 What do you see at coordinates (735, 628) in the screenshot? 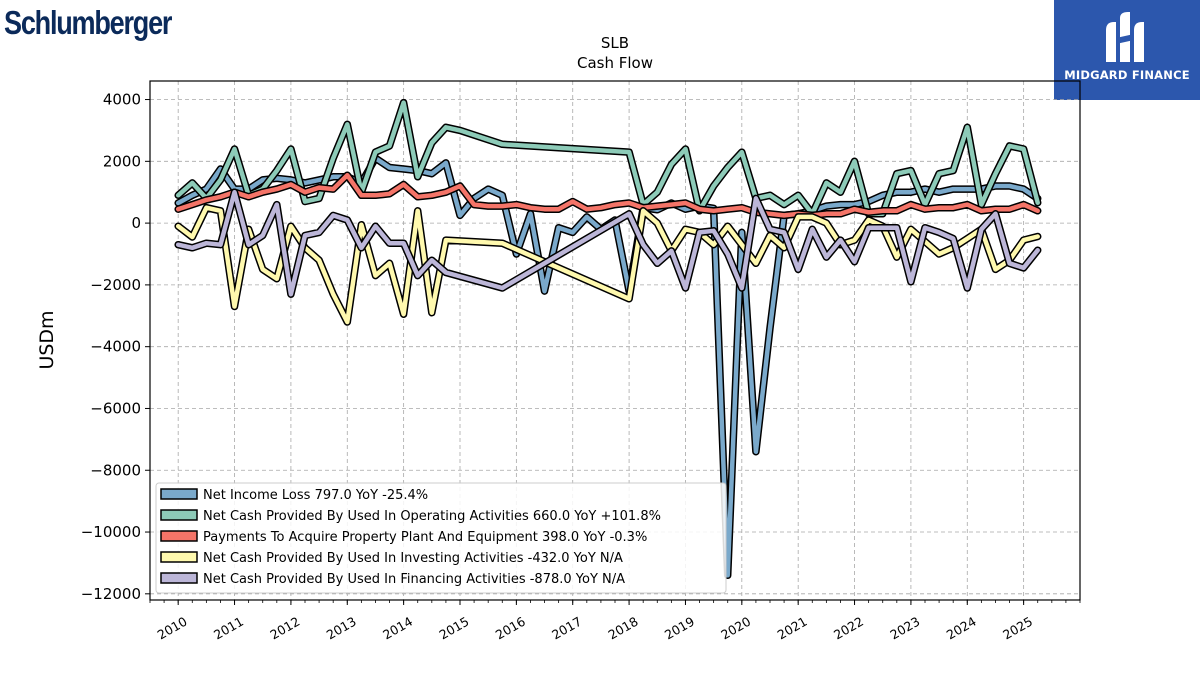
I see `x-tick-label: 2020` at bounding box center [735, 628].